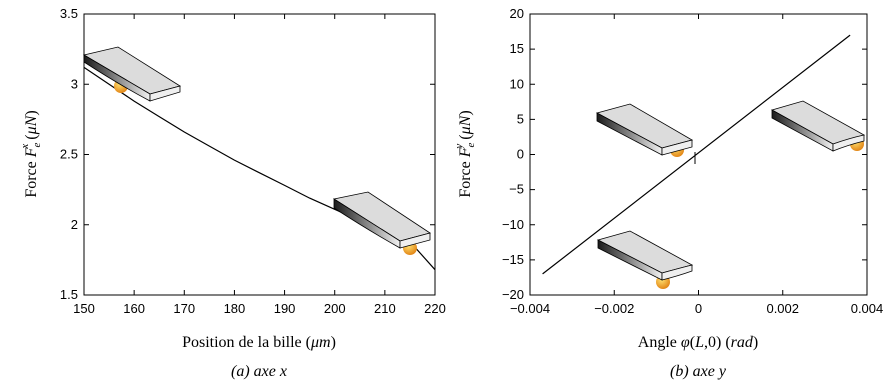 Image resolution: width=894 pixels, height=388 pixels. What do you see at coordinates (69, 13) in the screenshot?
I see `y-tick-label: 3.5` at bounding box center [69, 13].